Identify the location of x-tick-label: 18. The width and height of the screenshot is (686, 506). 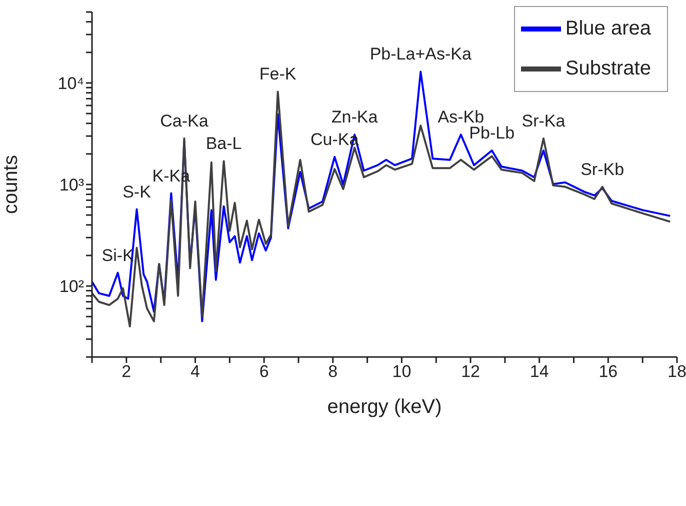
(677, 372).